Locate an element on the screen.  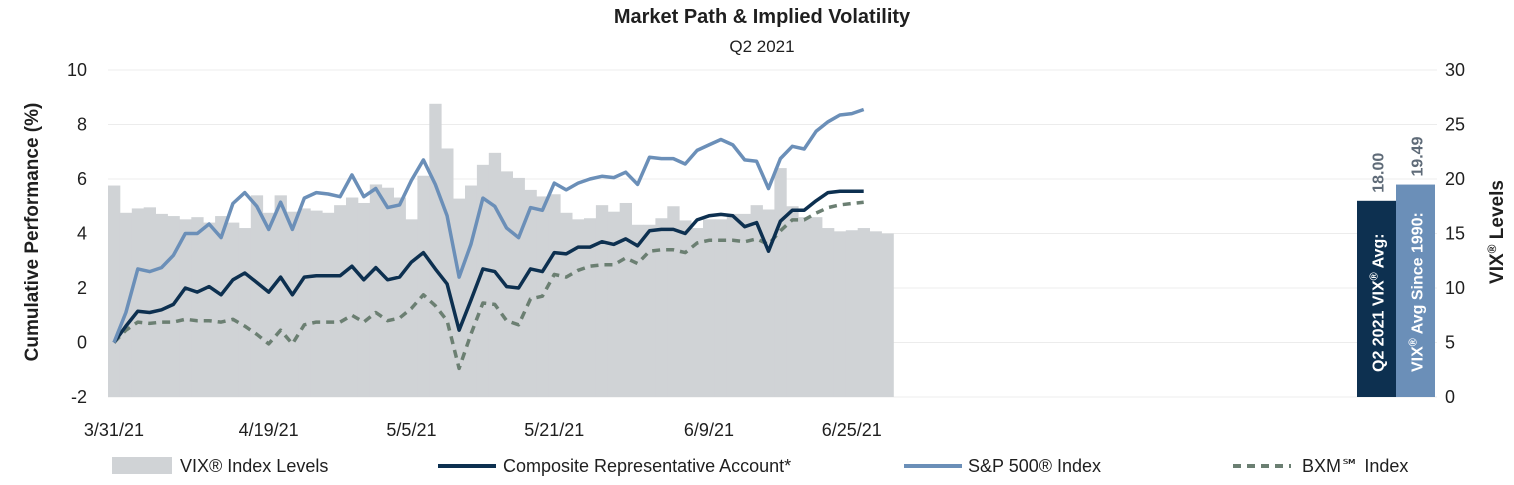
legend-sp500-label: S&P 500® Index is located at coordinates (1034, 466).